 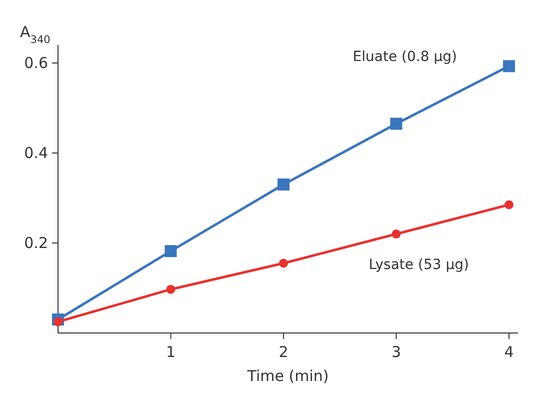 I want to click on x-tick-label: 4, so click(x=509, y=352).